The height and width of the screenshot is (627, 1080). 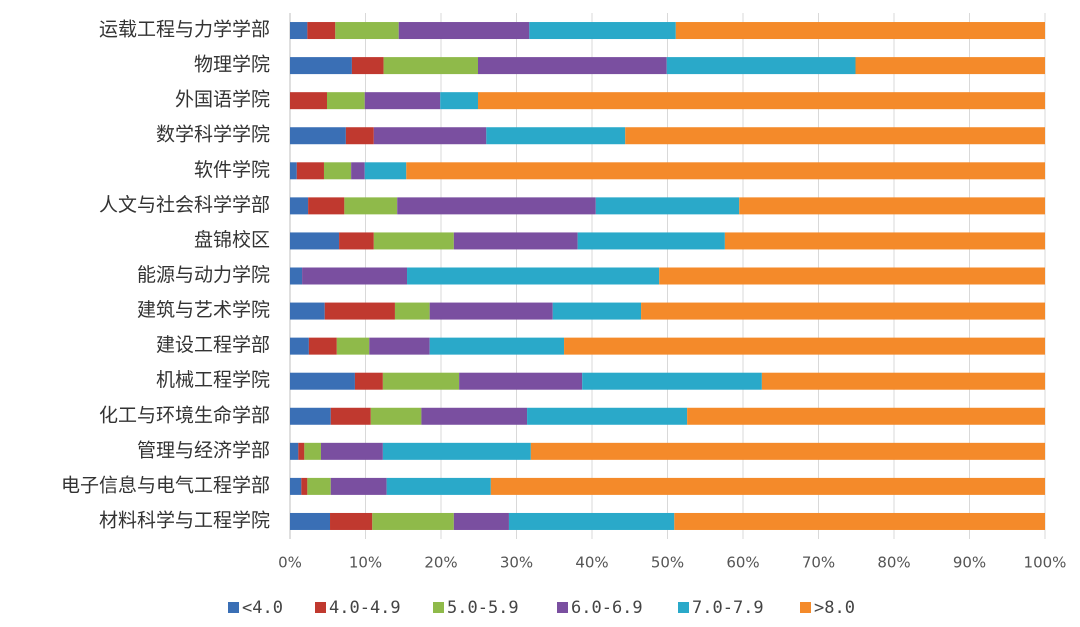 I want to click on legend-label: 7.0-7.9, so click(x=728, y=608).